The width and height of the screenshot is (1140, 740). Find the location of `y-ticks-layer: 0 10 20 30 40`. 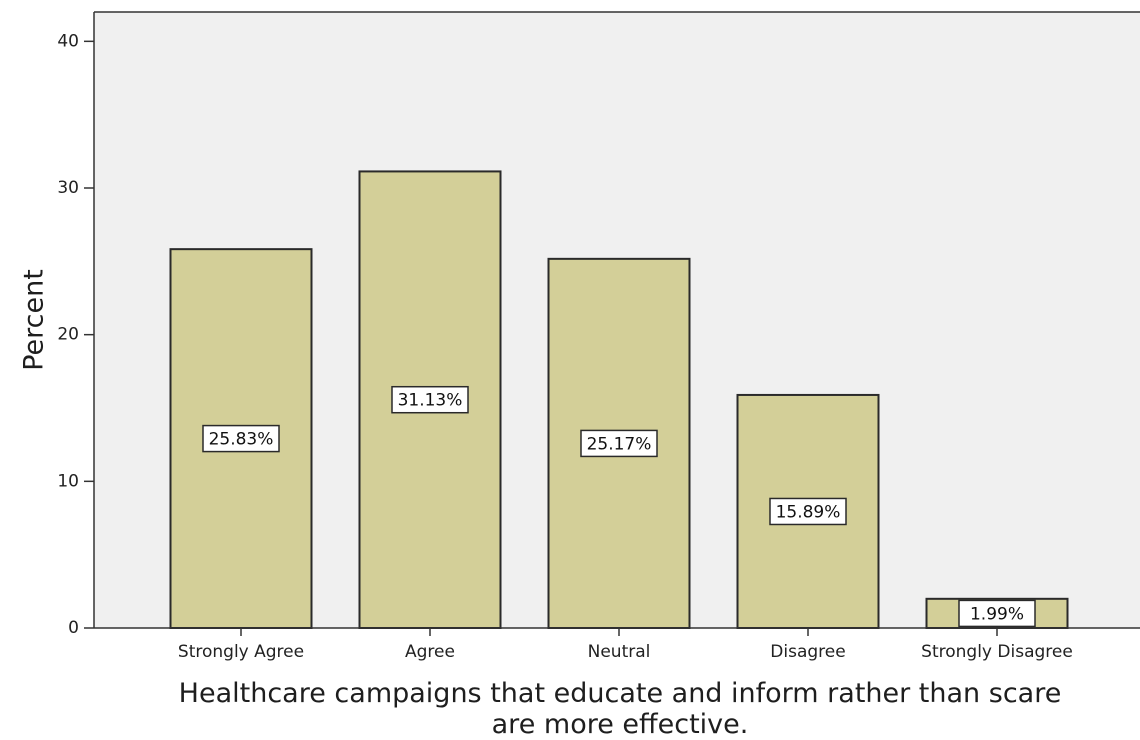

y-ticks-layer: 0 10 20 30 40 is located at coordinates (75, 334).